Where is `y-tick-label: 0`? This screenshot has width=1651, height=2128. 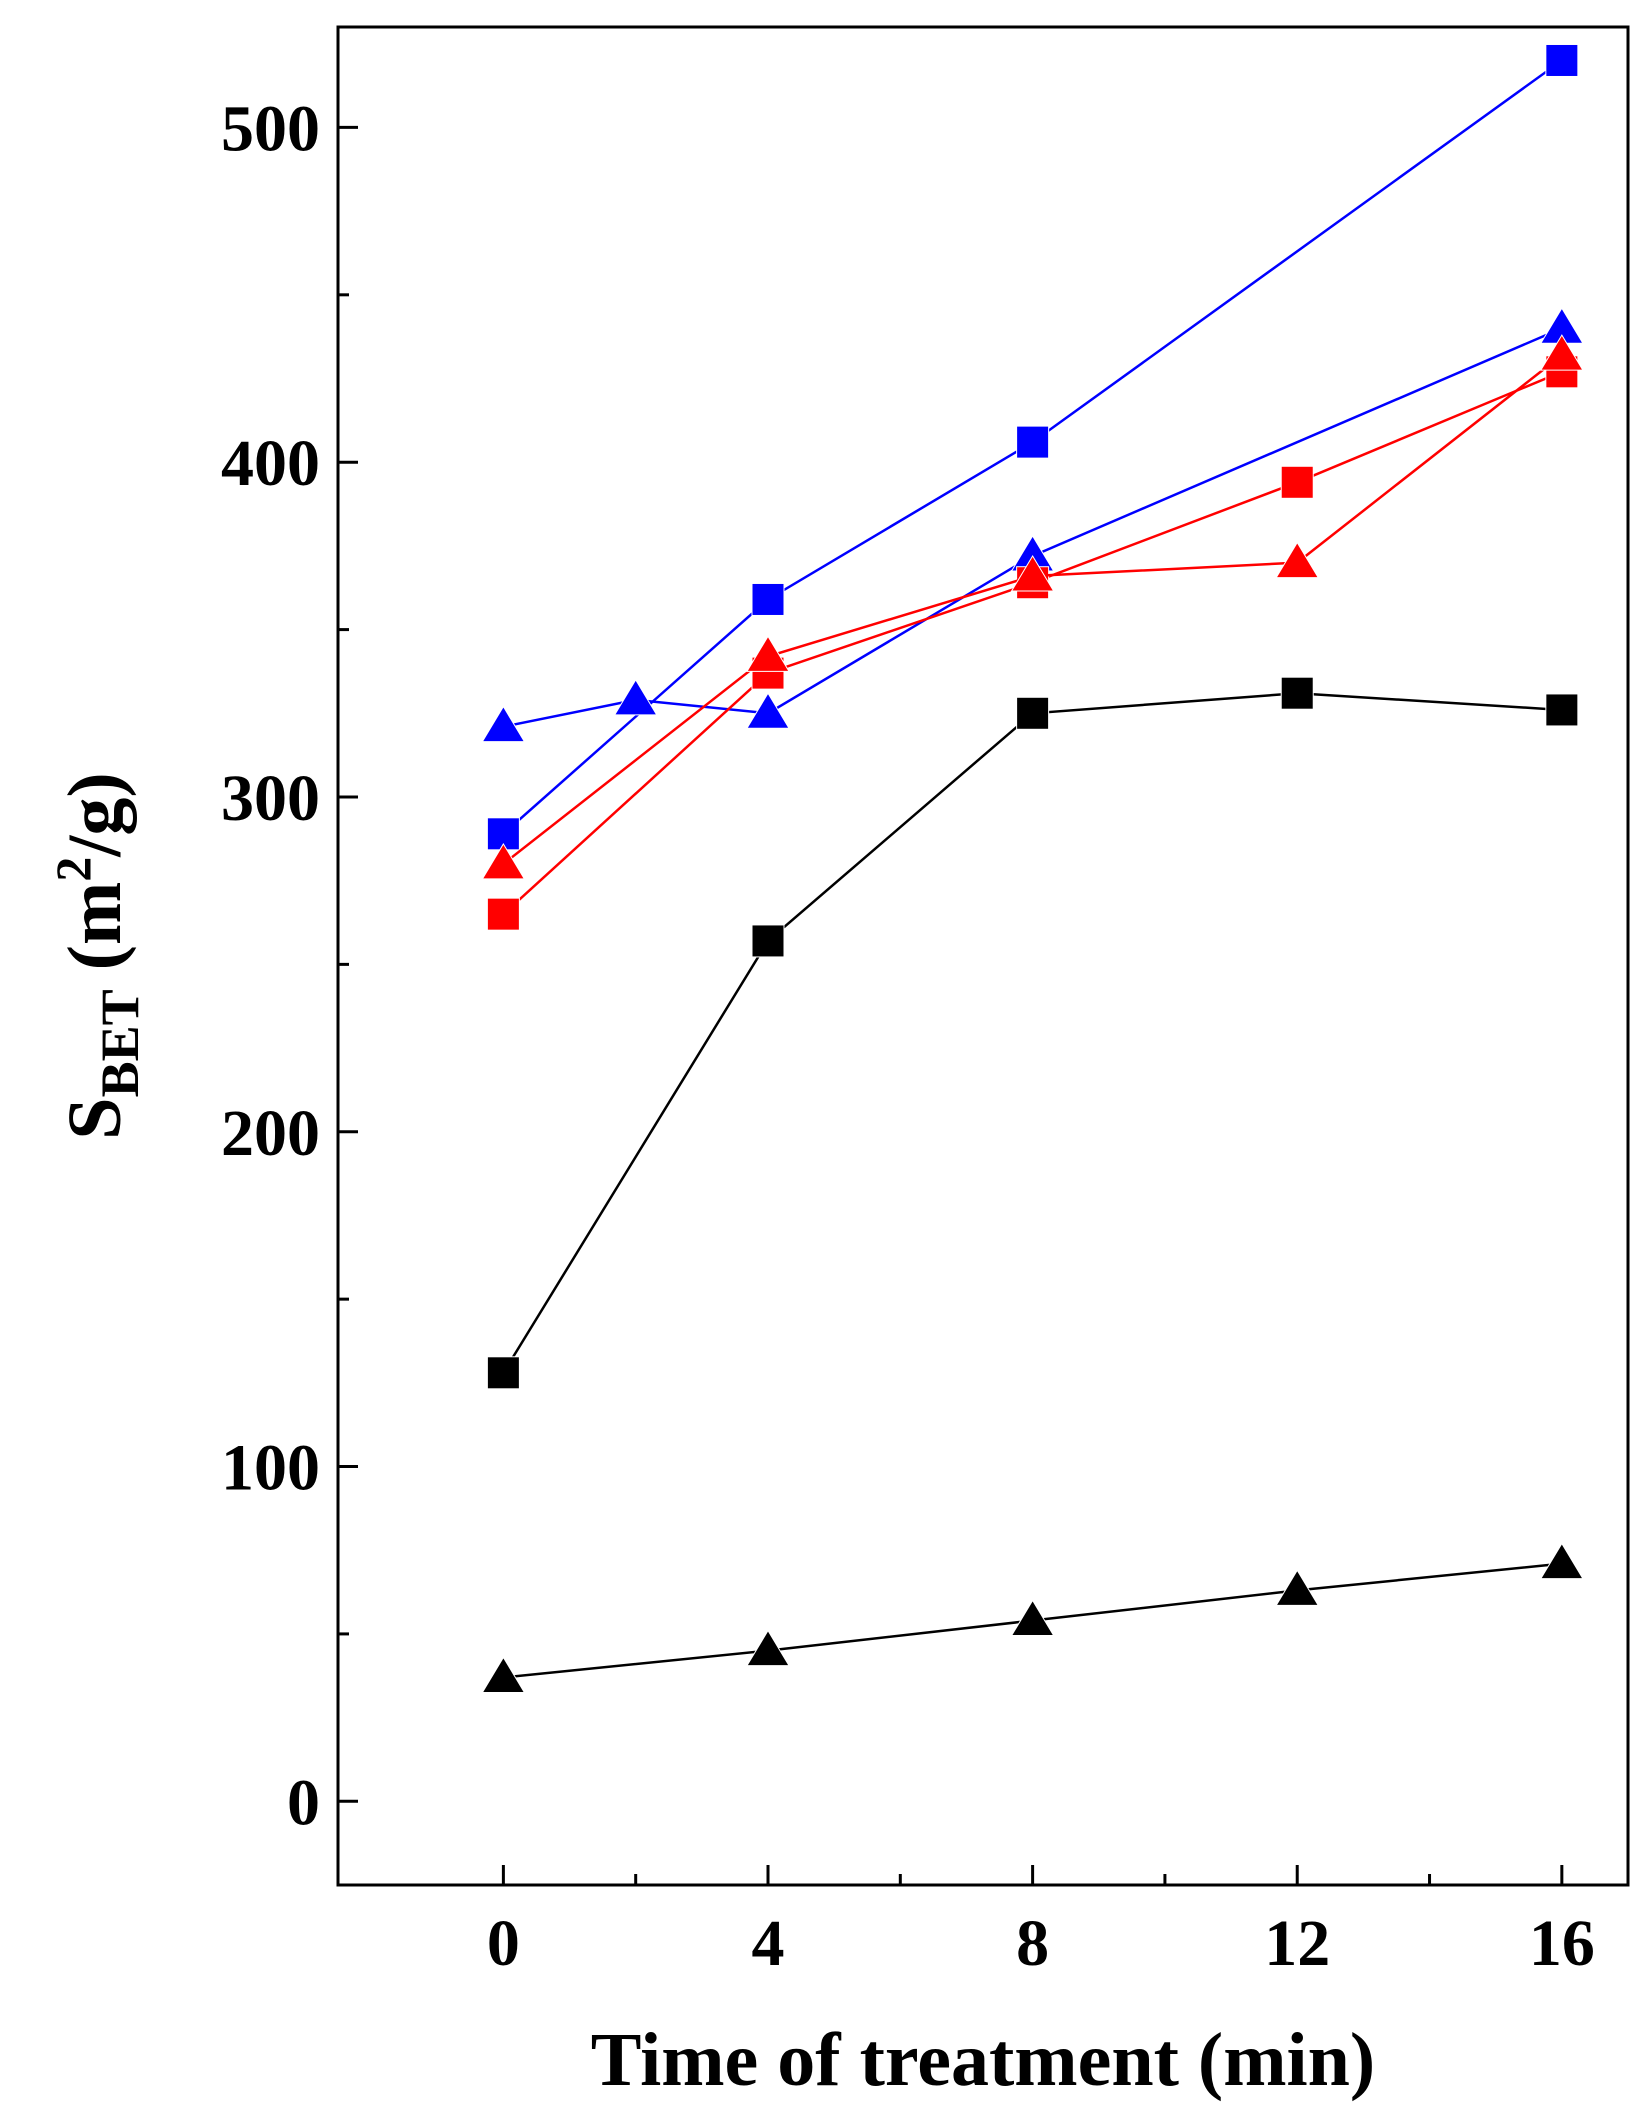
y-tick-label: 0 is located at coordinates (303, 1802).